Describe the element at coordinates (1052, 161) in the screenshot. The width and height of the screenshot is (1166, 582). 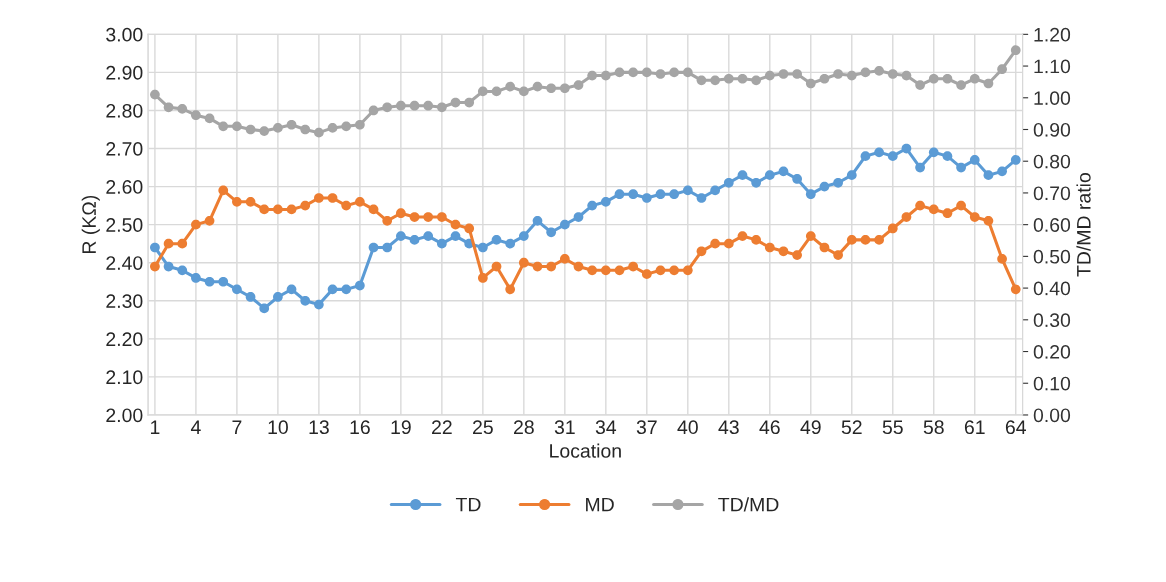
I see `y2-tick-label: 0.80` at that location.